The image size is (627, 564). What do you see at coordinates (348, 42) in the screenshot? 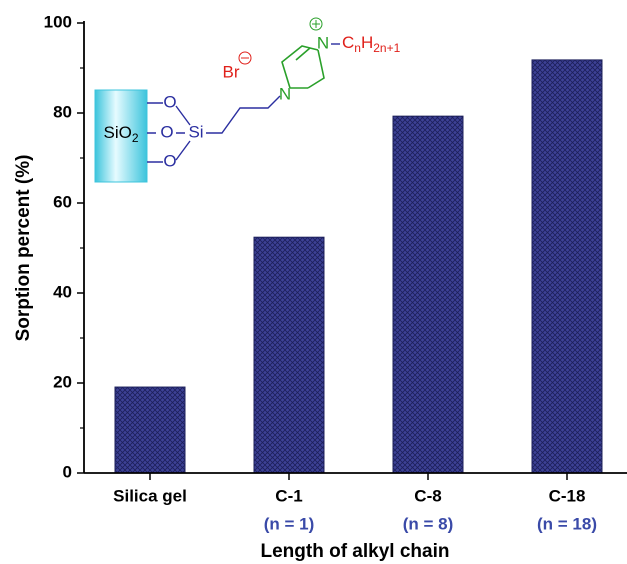
I see `chain-c: C` at bounding box center [348, 42].